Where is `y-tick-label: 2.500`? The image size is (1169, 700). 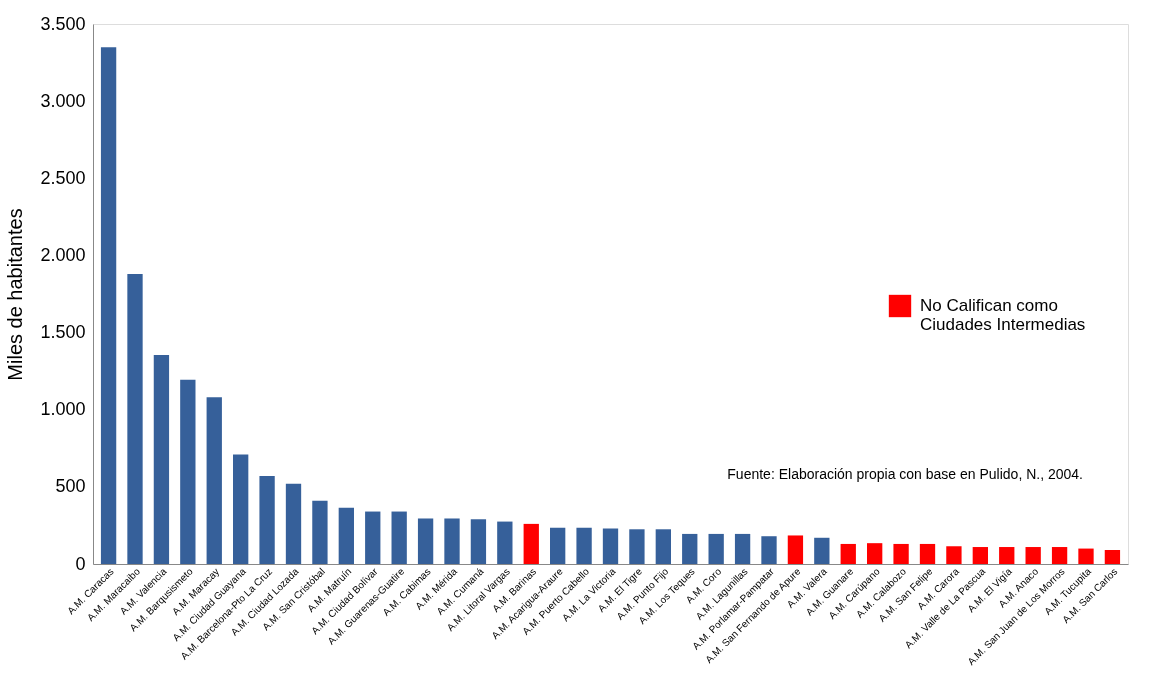
y-tick-label: 2.500 is located at coordinates (63, 177).